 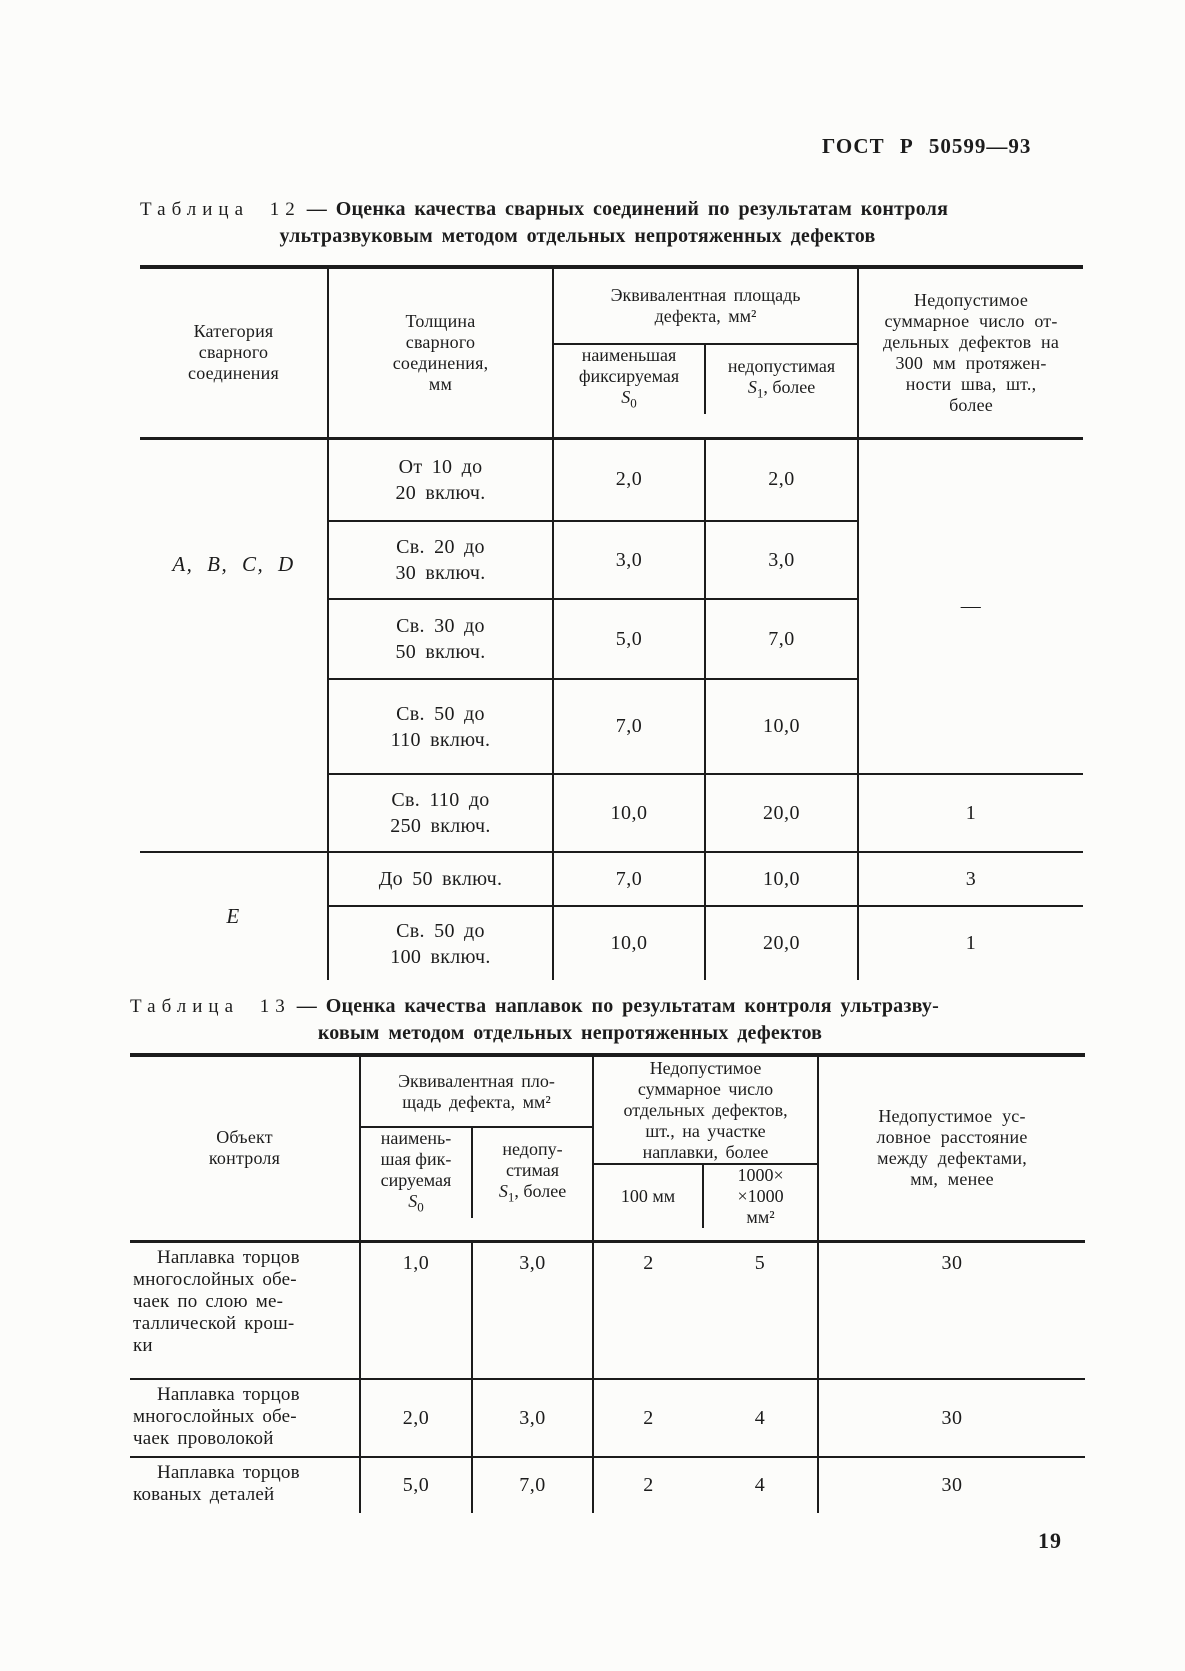 I want to click on s1-value-cell: 2,0, so click(x=782, y=480).